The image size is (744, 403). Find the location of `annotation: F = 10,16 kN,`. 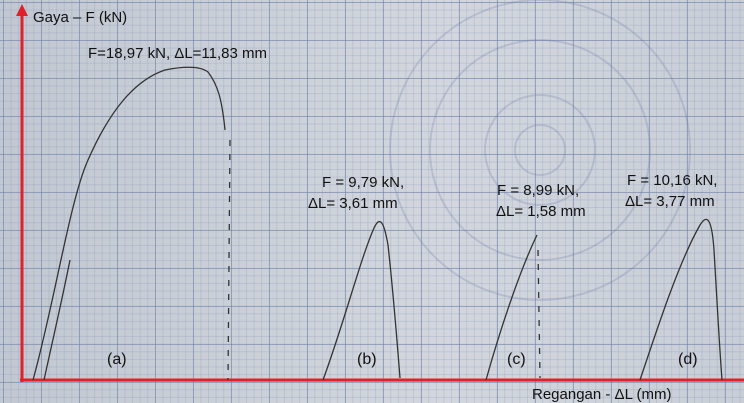

annotation: F = 10,16 kN, is located at coordinates (672, 180).